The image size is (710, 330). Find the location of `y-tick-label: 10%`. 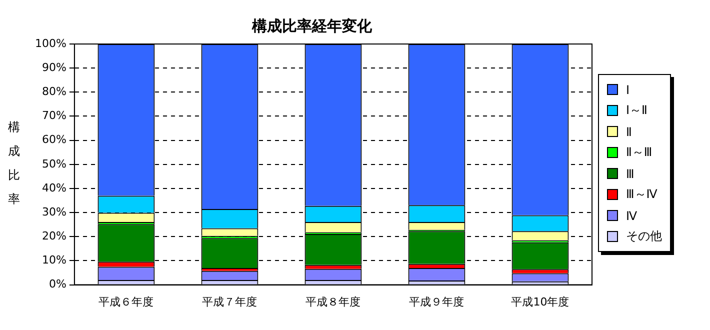

y-tick-label: 10% is located at coordinates (54, 260).